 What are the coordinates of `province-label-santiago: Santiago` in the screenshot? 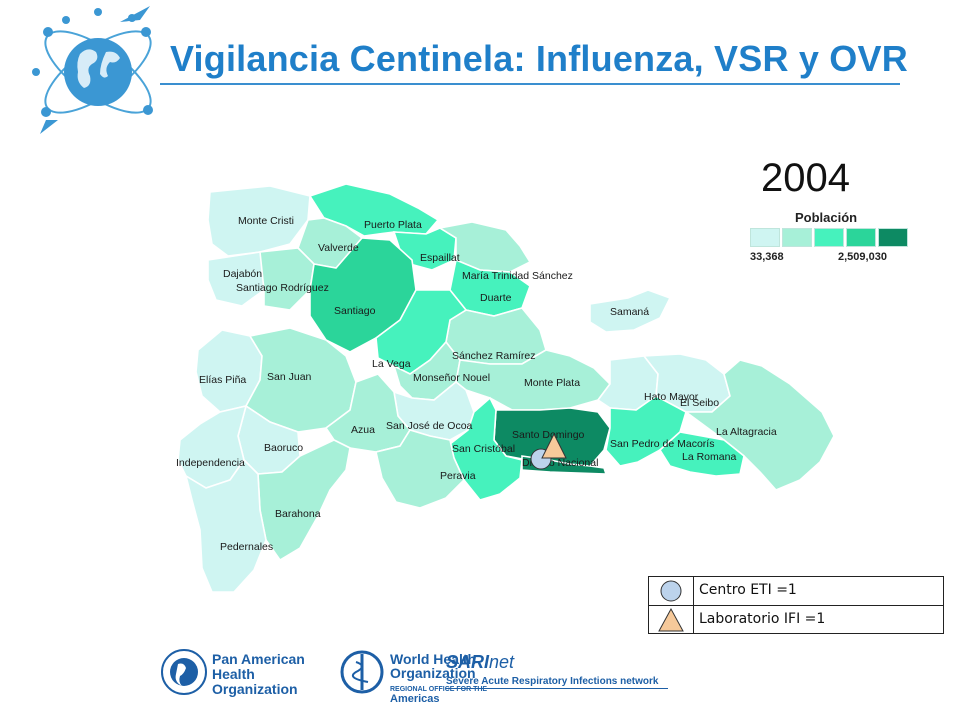 It's located at (355, 311).